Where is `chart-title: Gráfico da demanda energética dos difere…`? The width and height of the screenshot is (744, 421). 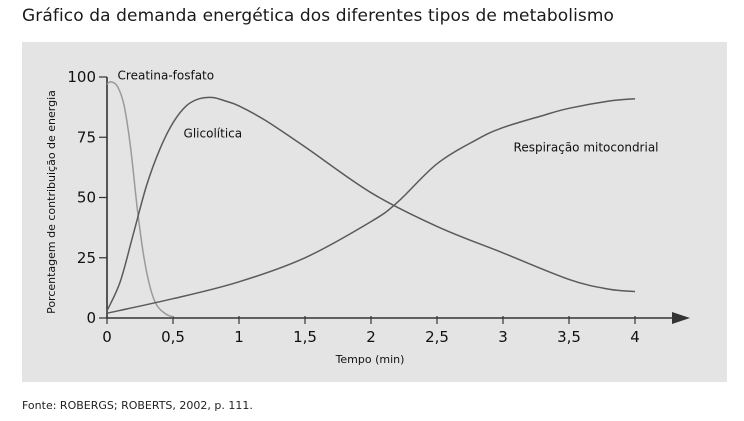 chart-title: Gráfico da demanda energética dos difere… is located at coordinates (318, 16).